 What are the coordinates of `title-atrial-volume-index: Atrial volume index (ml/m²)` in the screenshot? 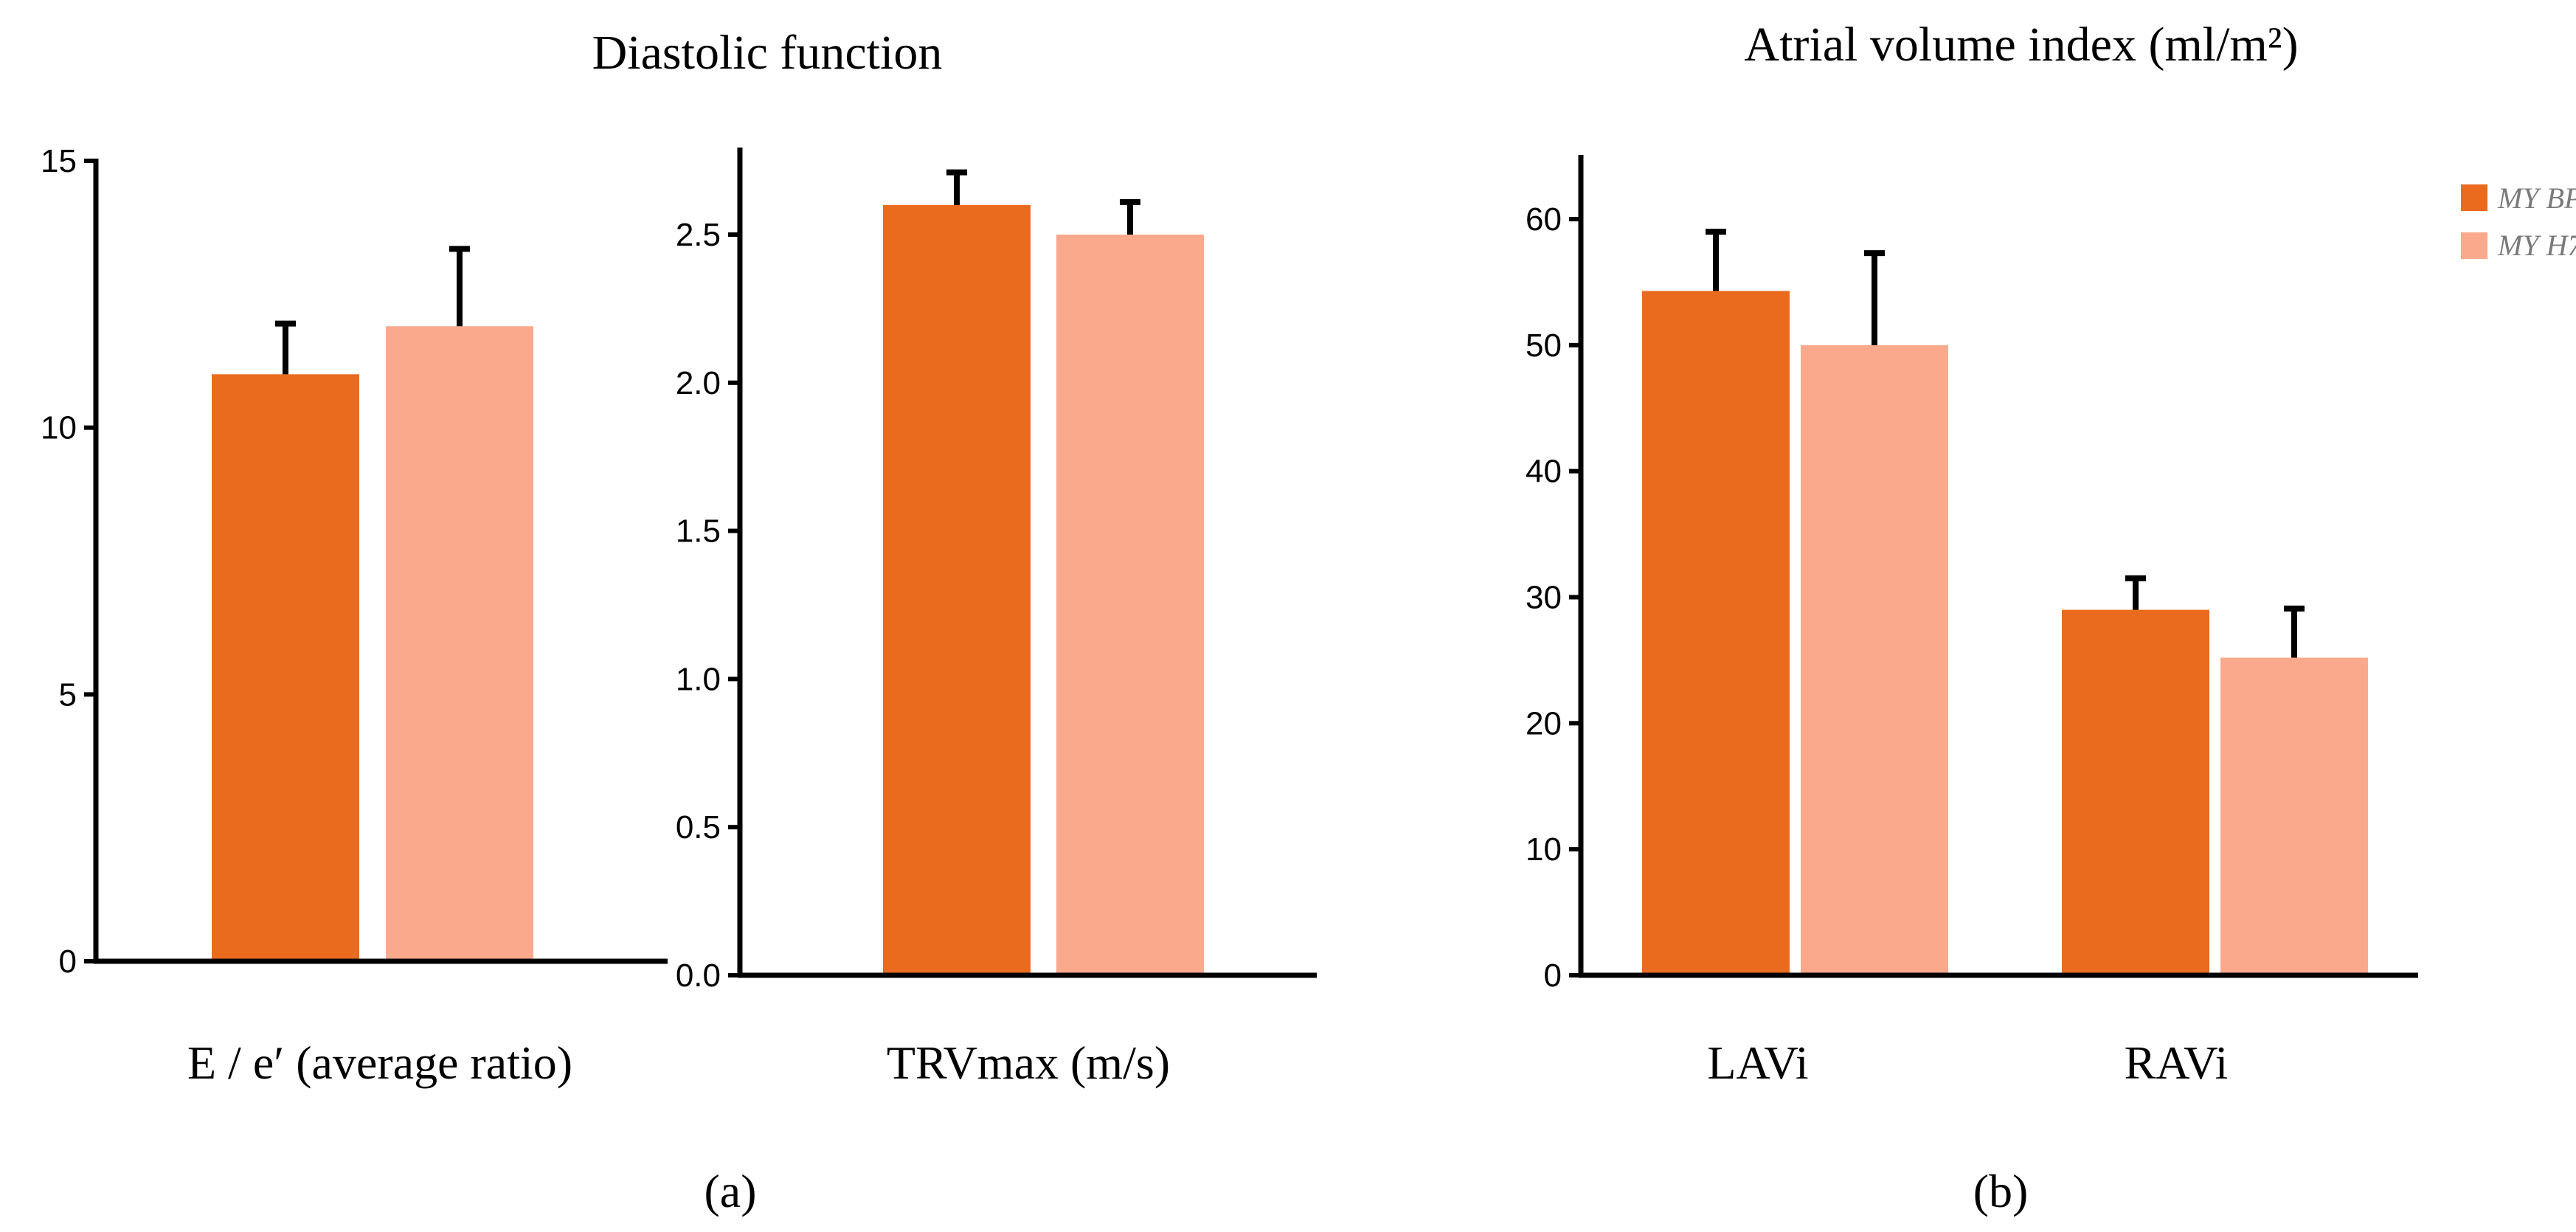 It's located at (2021, 45).